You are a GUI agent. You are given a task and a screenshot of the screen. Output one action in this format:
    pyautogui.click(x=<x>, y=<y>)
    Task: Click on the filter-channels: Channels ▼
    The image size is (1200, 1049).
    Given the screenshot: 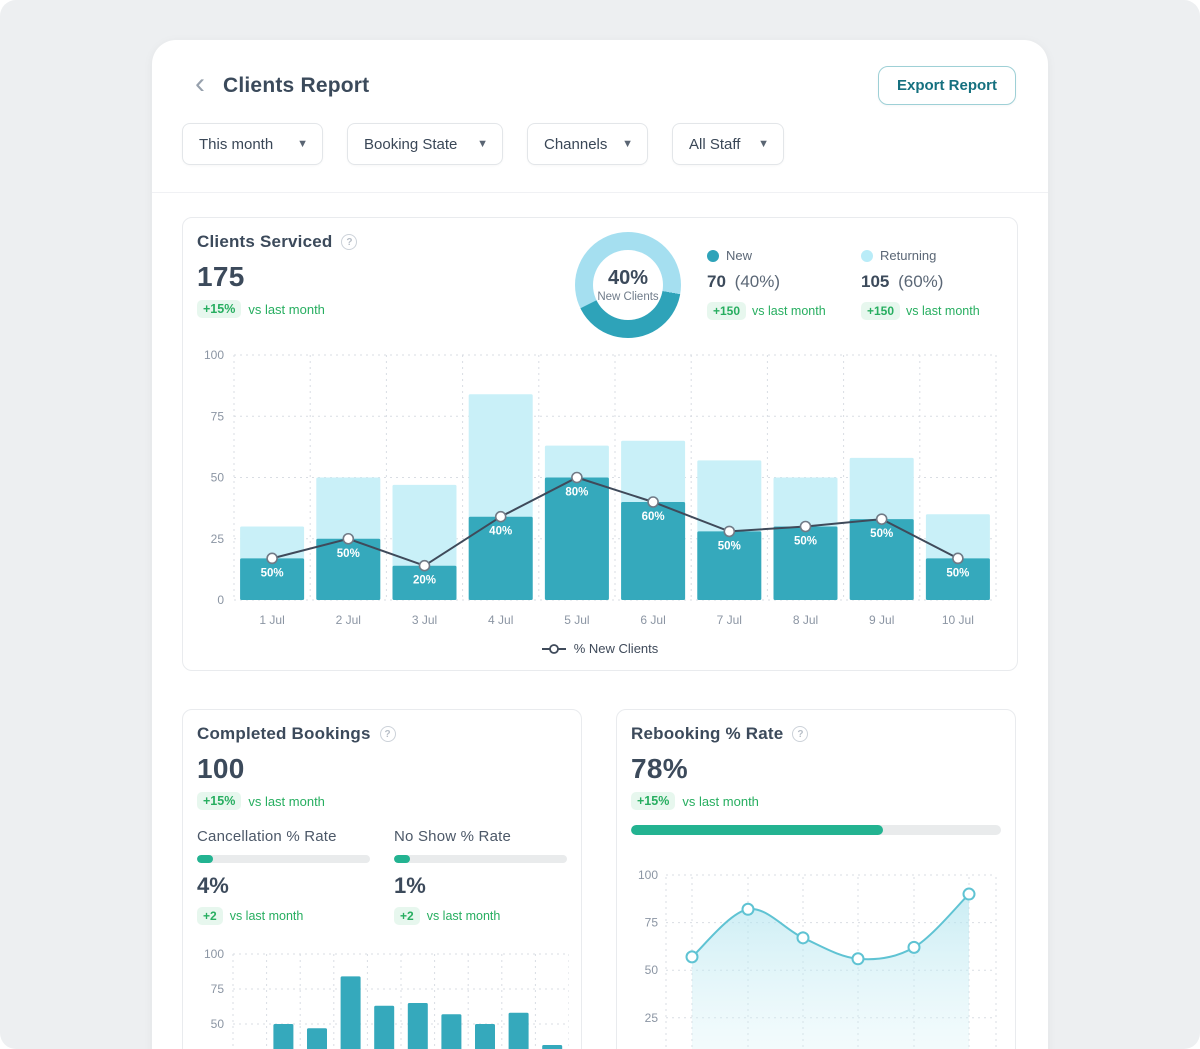 What is the action you would take?
    pyautogui.click(x=587, y=144)
    